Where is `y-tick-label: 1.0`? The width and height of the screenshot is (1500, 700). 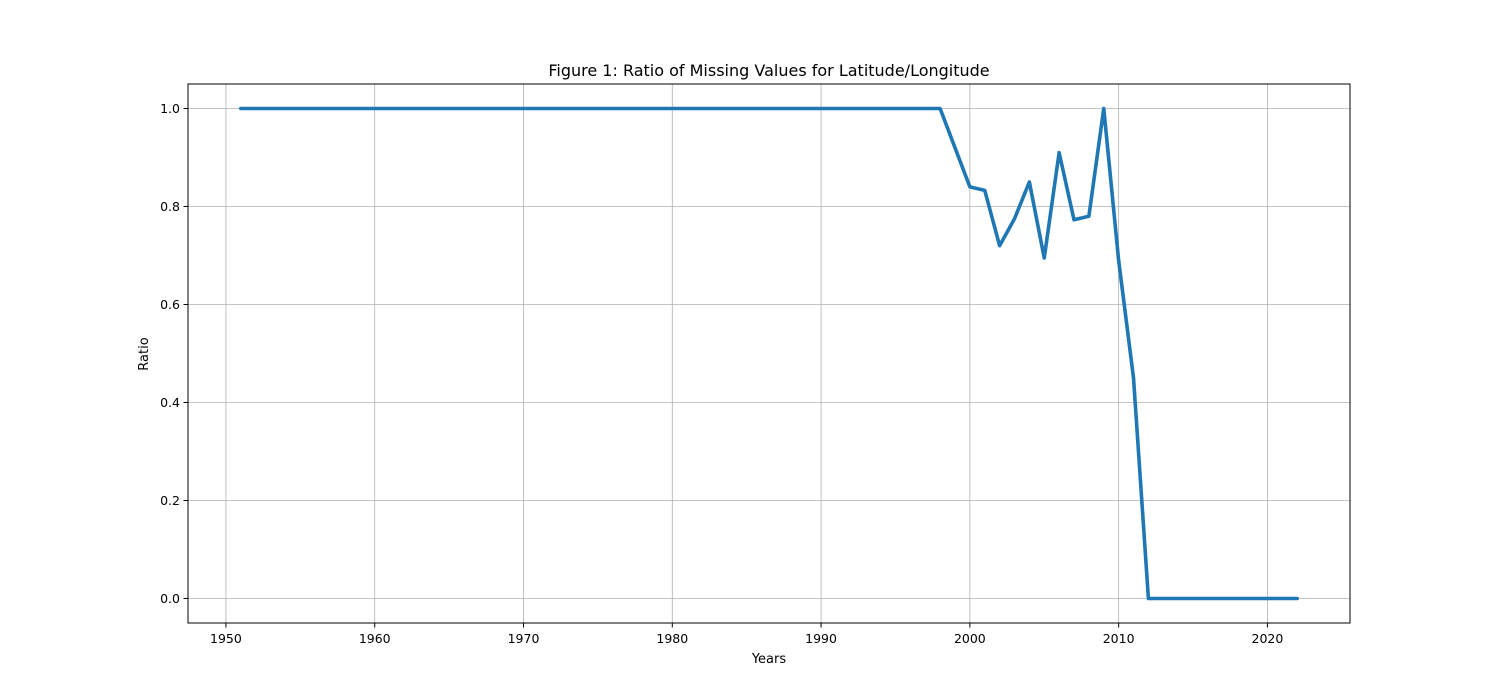 y-tick-label: 1.0 is located at coordinates (170, 108).